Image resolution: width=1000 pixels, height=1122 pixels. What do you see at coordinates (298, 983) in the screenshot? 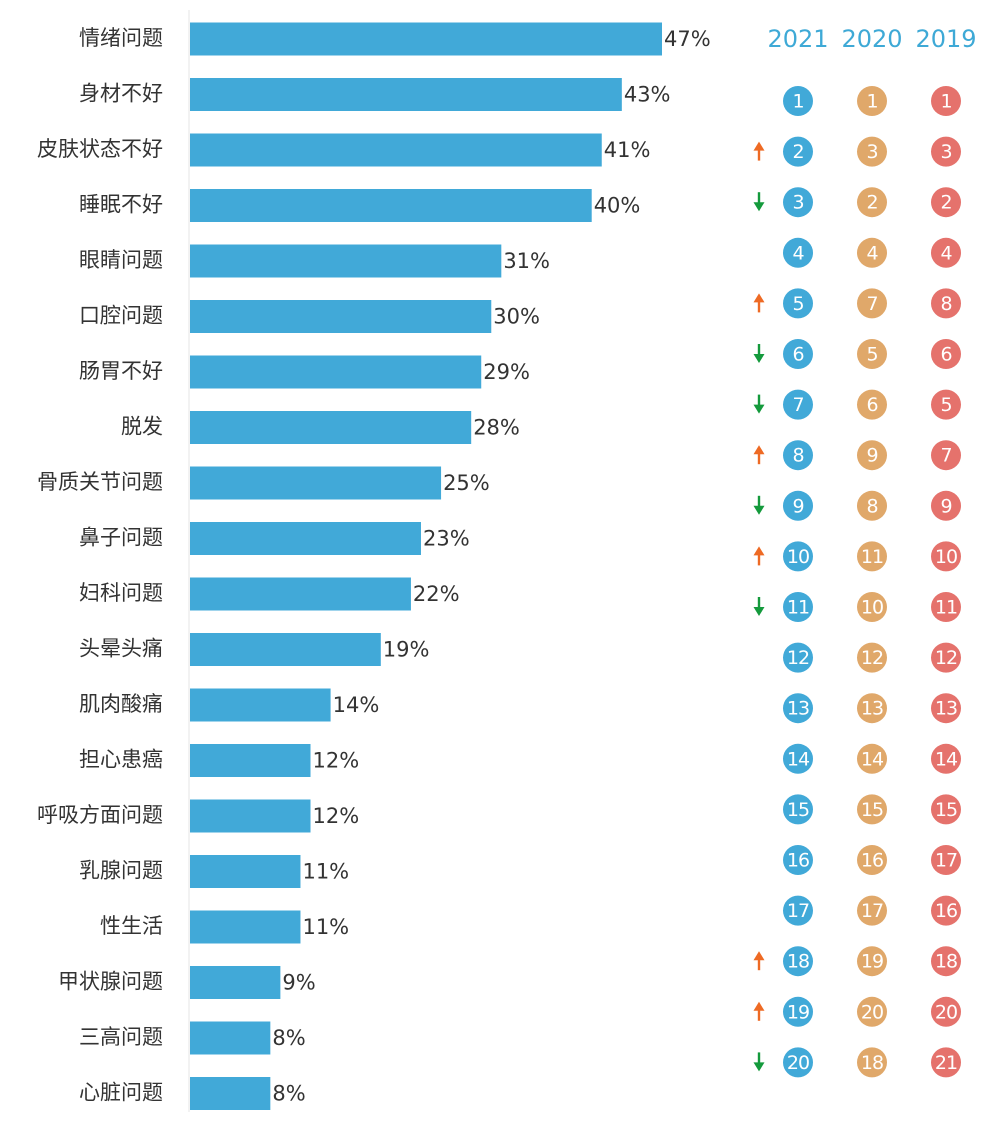
I see `value-label: 9%` at bounding box center [298, 983].